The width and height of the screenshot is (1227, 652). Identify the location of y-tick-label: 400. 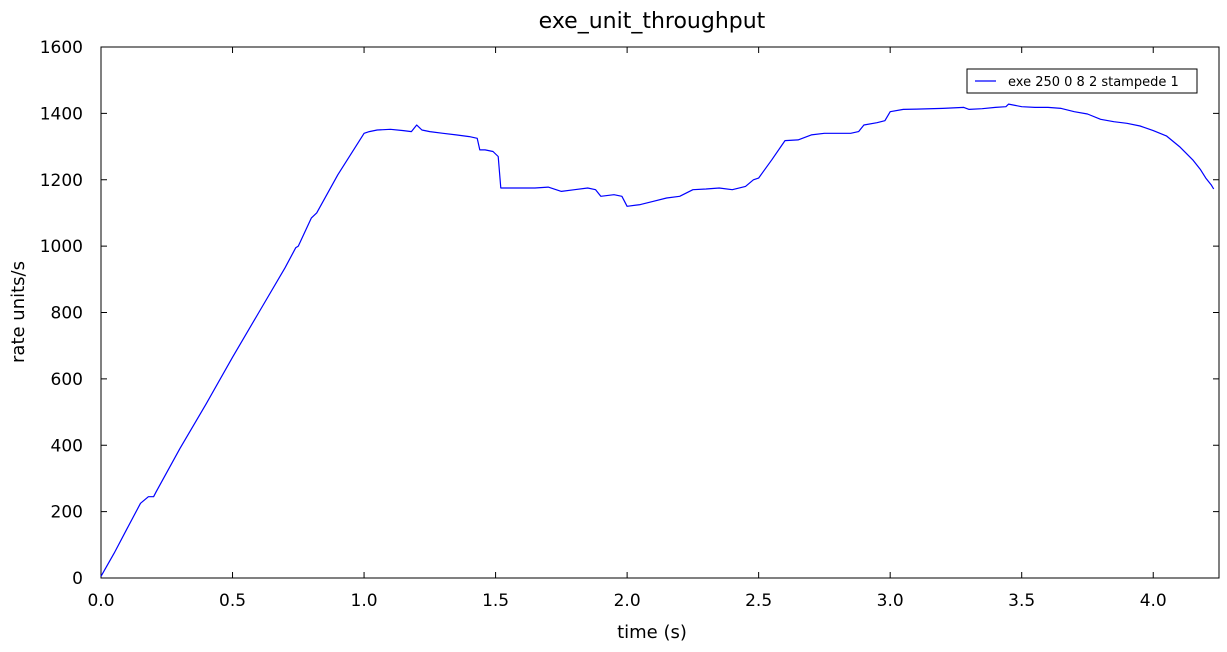
(67, 446).